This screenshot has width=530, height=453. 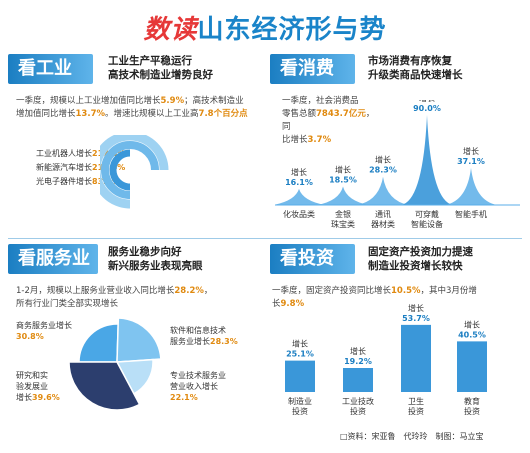 I want to click on bar-label: 光电子器件增长, so click(x=64, y=181).